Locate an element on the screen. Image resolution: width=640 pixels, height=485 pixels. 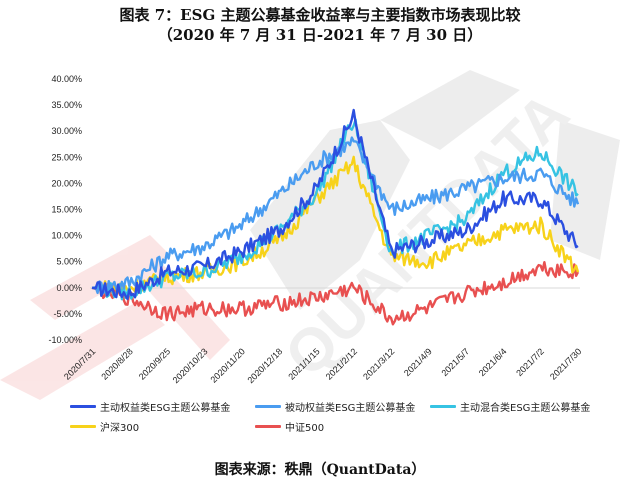
y-tick-label: 0.00% is located at coordinates (69, 288).